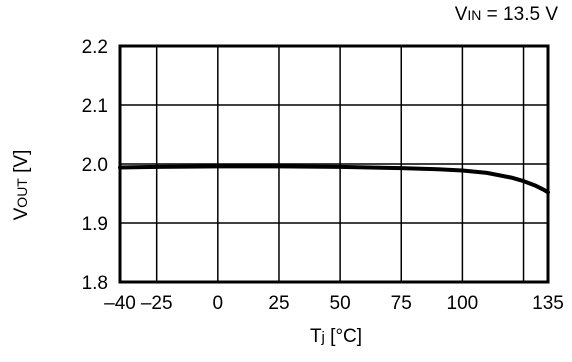 This screenshot has width=572, height=362. I want to click on series-line, so click(334, 179).